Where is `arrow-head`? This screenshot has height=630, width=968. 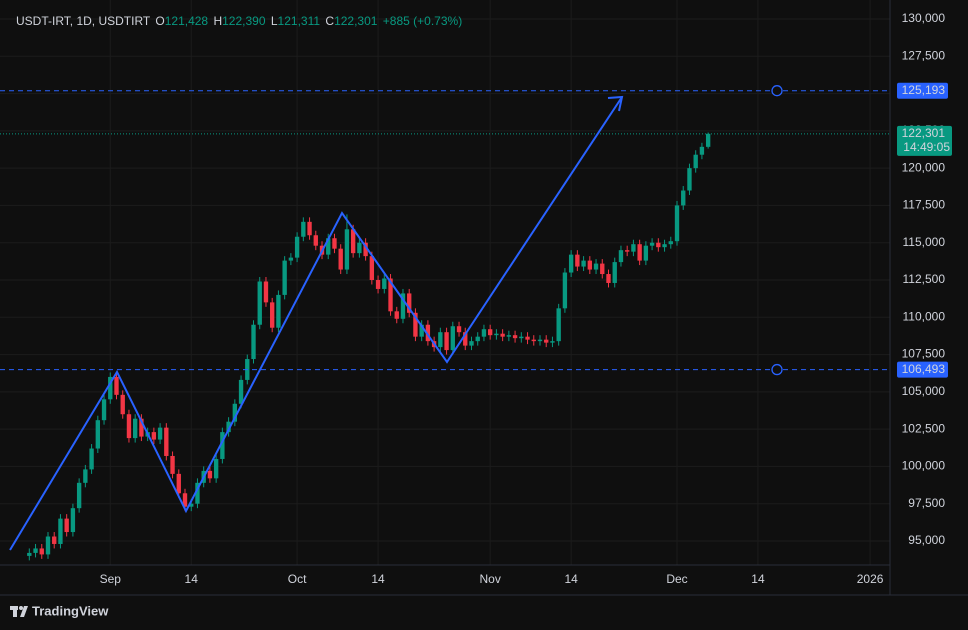
arrow-head is located at coordinates (615, 103).